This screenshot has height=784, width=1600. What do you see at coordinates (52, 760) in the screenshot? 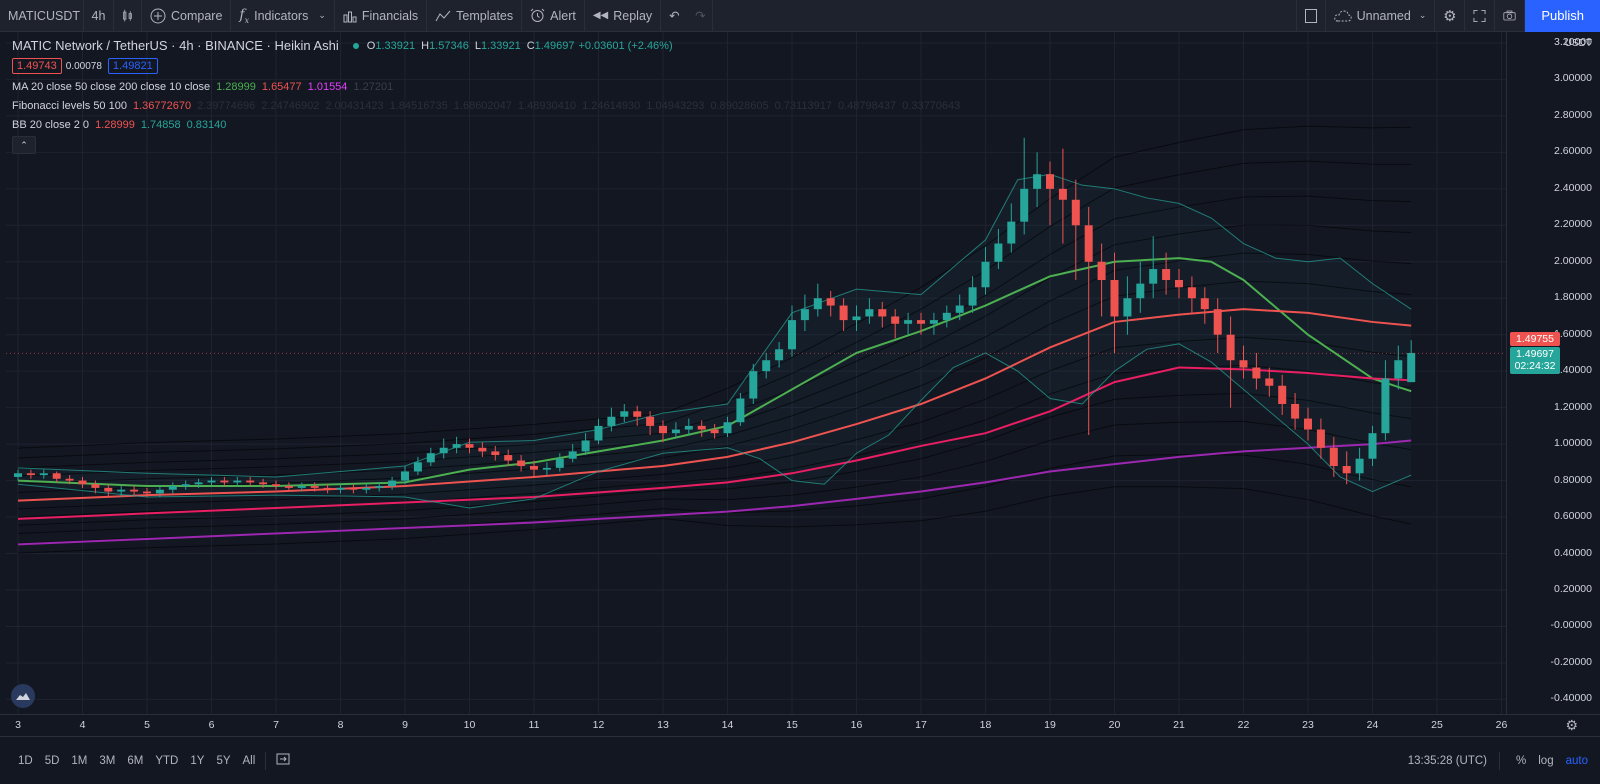
I see `range-button: 5D` at bounding box center [52, 760].